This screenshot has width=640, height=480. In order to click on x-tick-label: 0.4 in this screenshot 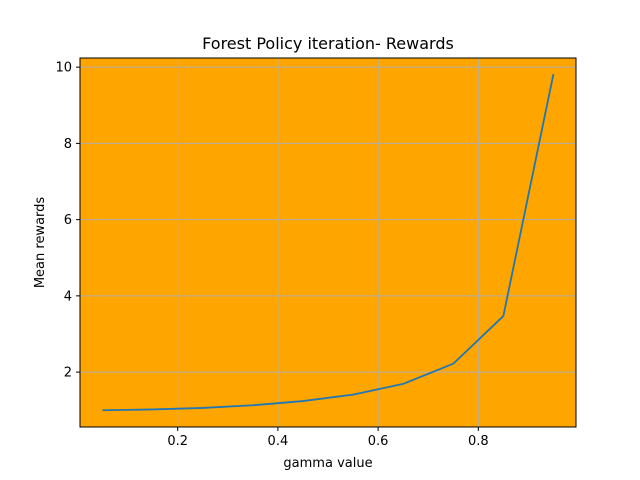, I will do `click(278, 441)`.